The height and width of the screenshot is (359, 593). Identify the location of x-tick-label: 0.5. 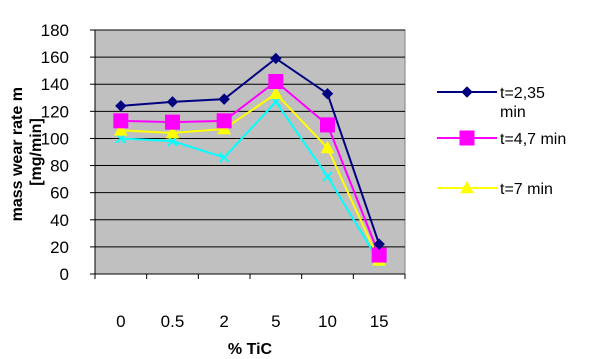
(173, 321).